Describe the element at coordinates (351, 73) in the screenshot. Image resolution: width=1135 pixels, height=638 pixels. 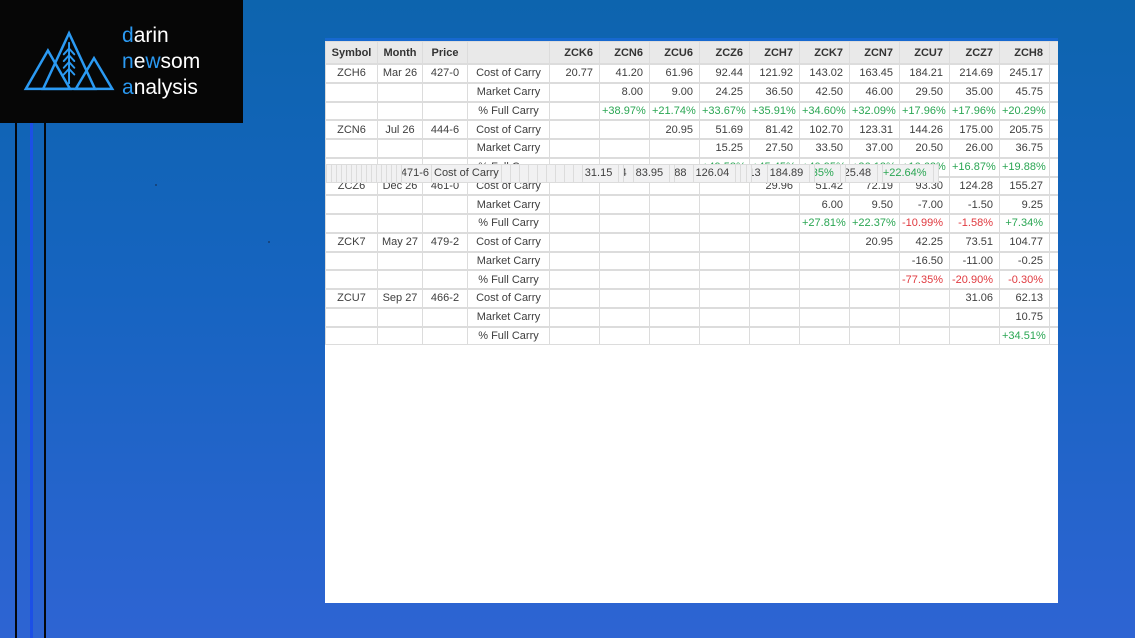
I see `table-cell: ZCH6` at that location.